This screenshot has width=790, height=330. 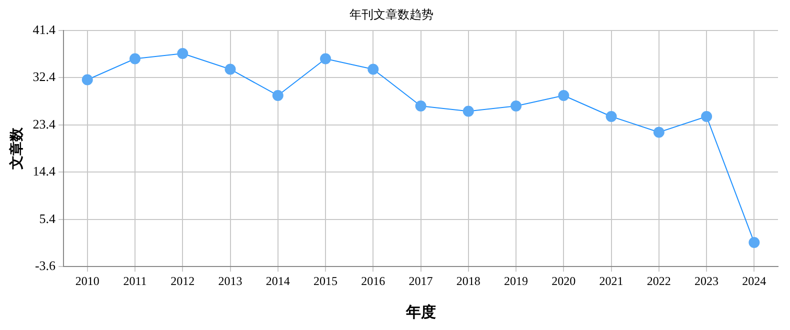 What do you see at coordinates (420, 281) in the screenshot?
I see `x-tick-label: 2017` at bounding box center [420, 281].